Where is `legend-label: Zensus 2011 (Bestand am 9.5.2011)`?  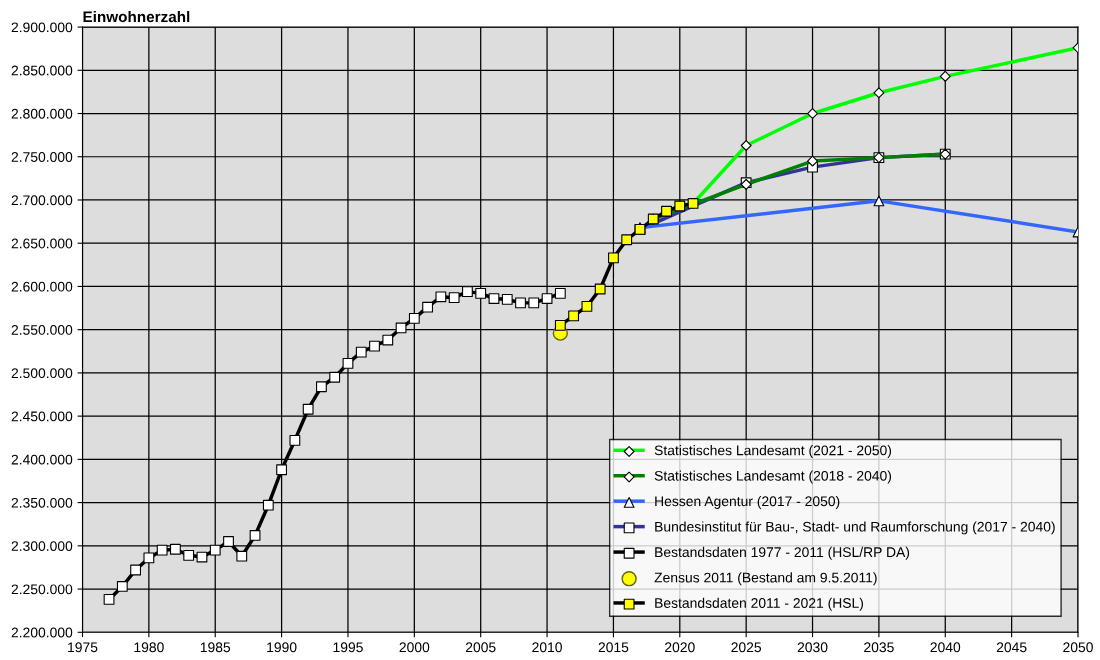 legend-label: Zensus 2011 (Bestand am 9.5.2011) is located at coordinates (765, 579).